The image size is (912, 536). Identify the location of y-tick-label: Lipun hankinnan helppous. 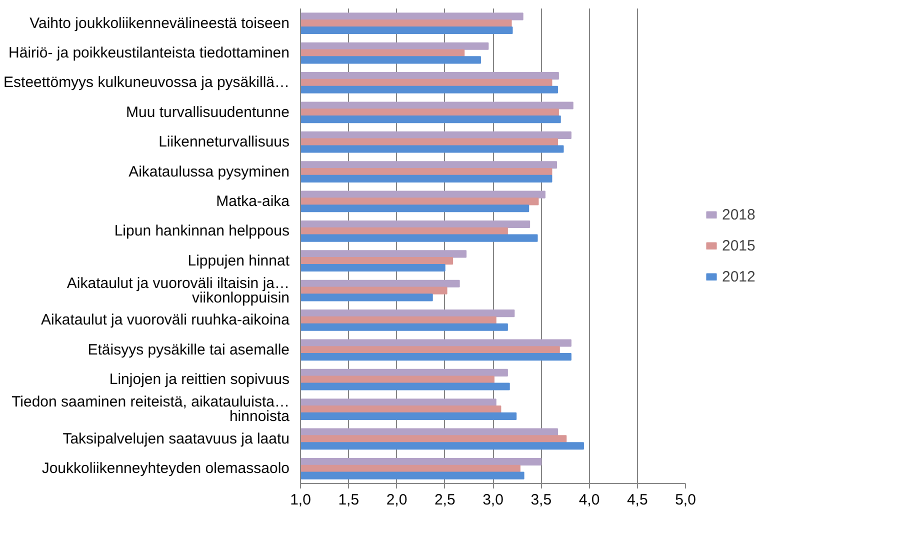
(202, 231).